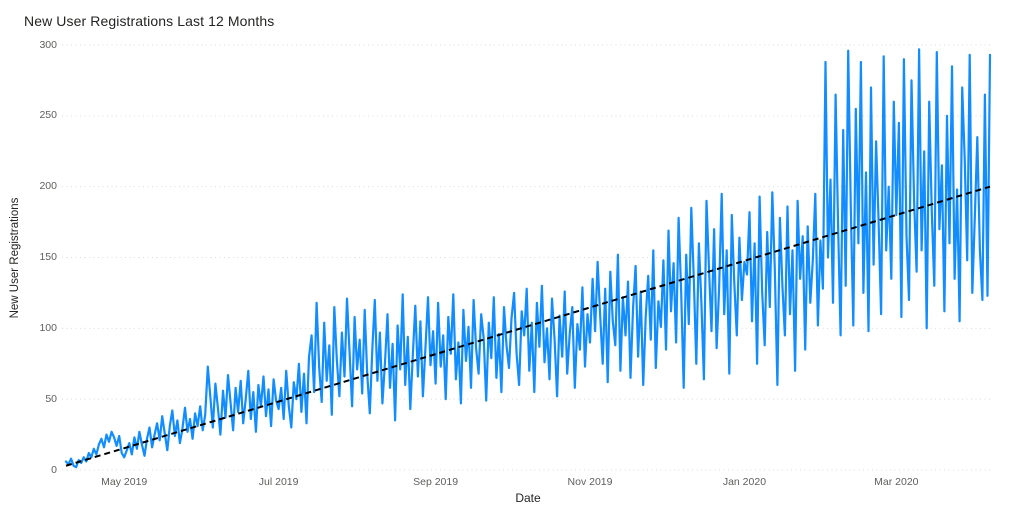 Image resolution: width=1022 pixels, height=526 pixels. I want to click on x-axis-tick-label: Sep 2019, so click(436, 482).